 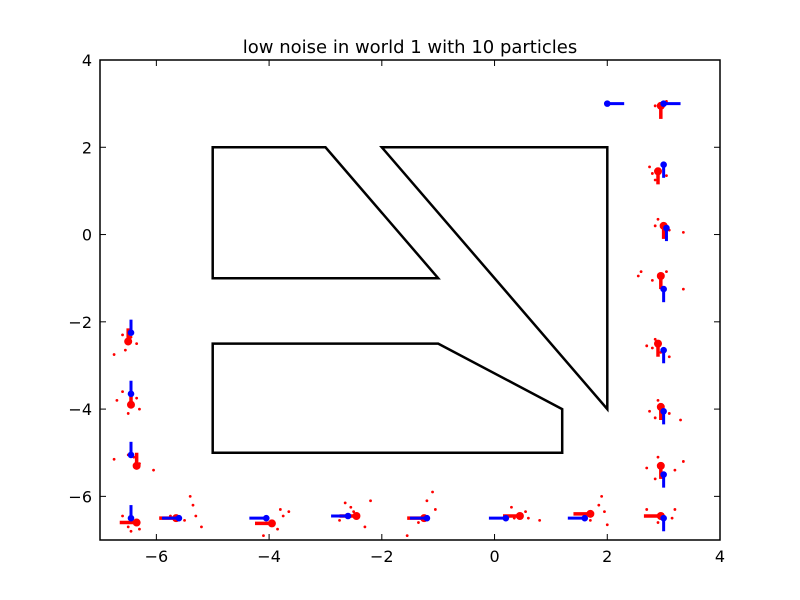 What do you see at coordinates (87, 147) in the screenshot?
I see `y-tick-label: 2` at bounding box center [87, 147].